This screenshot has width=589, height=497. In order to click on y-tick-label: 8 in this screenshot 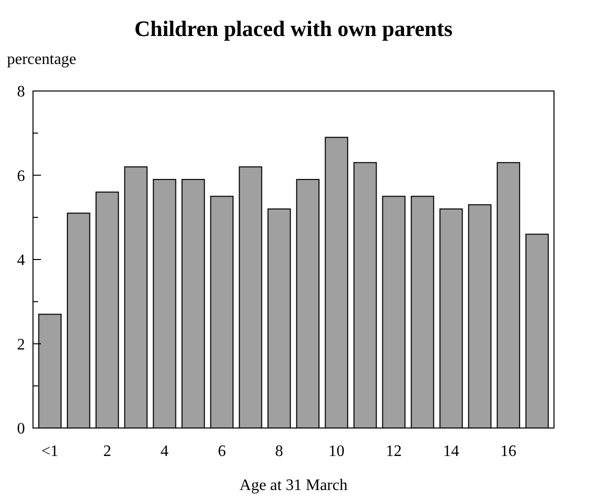, I will do `click(21, 92)`.